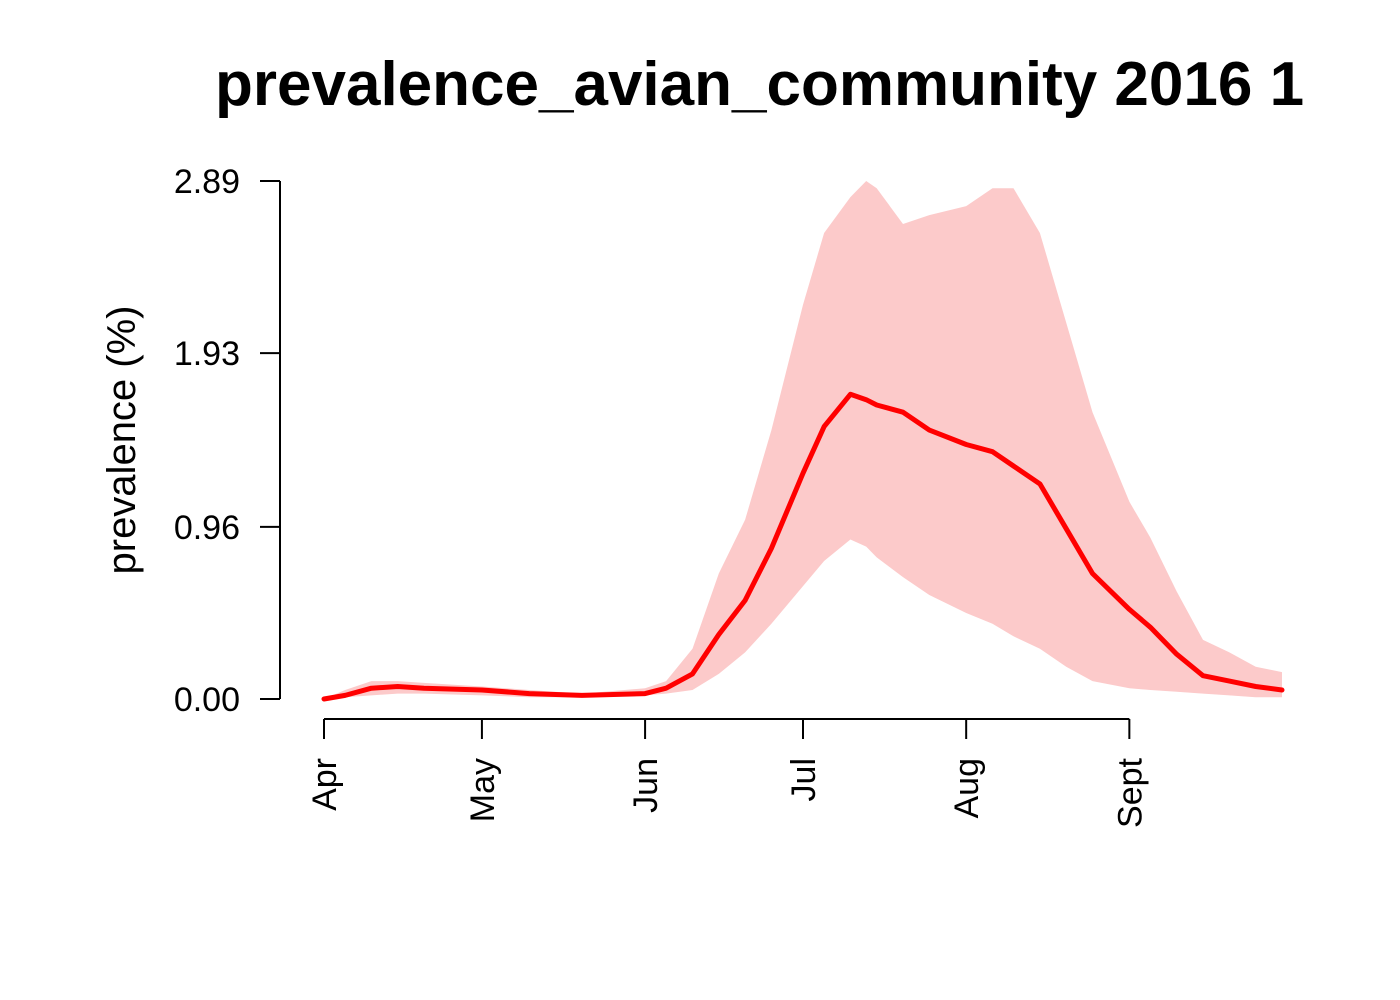 The image size is (1400, 1000). I want to click on y-tick-label: 0.00, so click(207, 700).